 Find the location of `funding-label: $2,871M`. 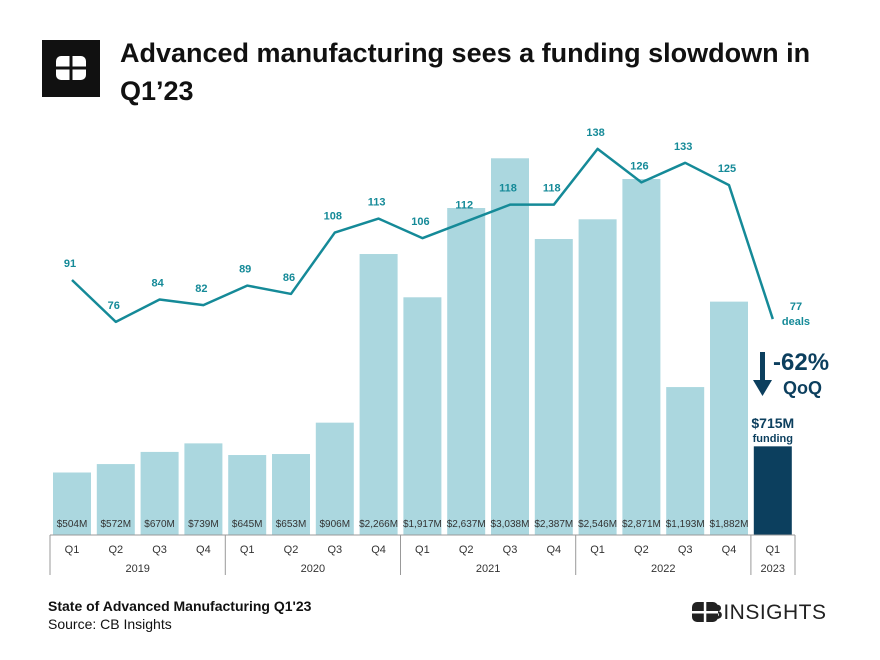

funding-label: $2,871M is located at coordinates (641, 524).